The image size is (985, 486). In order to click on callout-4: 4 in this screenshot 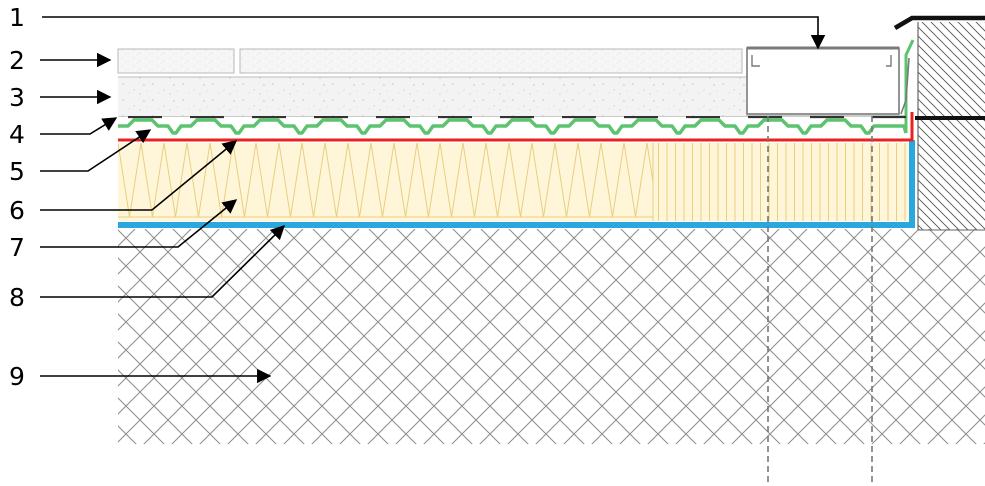, I will do `click(17, 134)`.